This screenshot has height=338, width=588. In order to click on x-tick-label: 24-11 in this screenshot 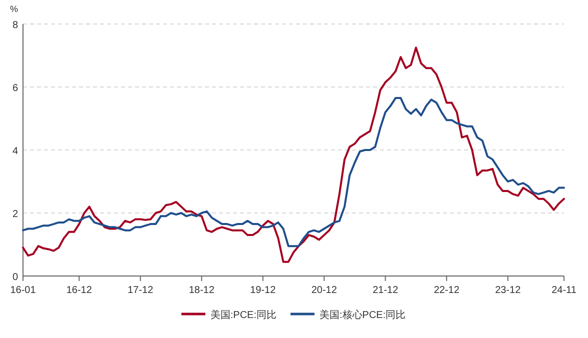, I will do `click(564, 290)`.